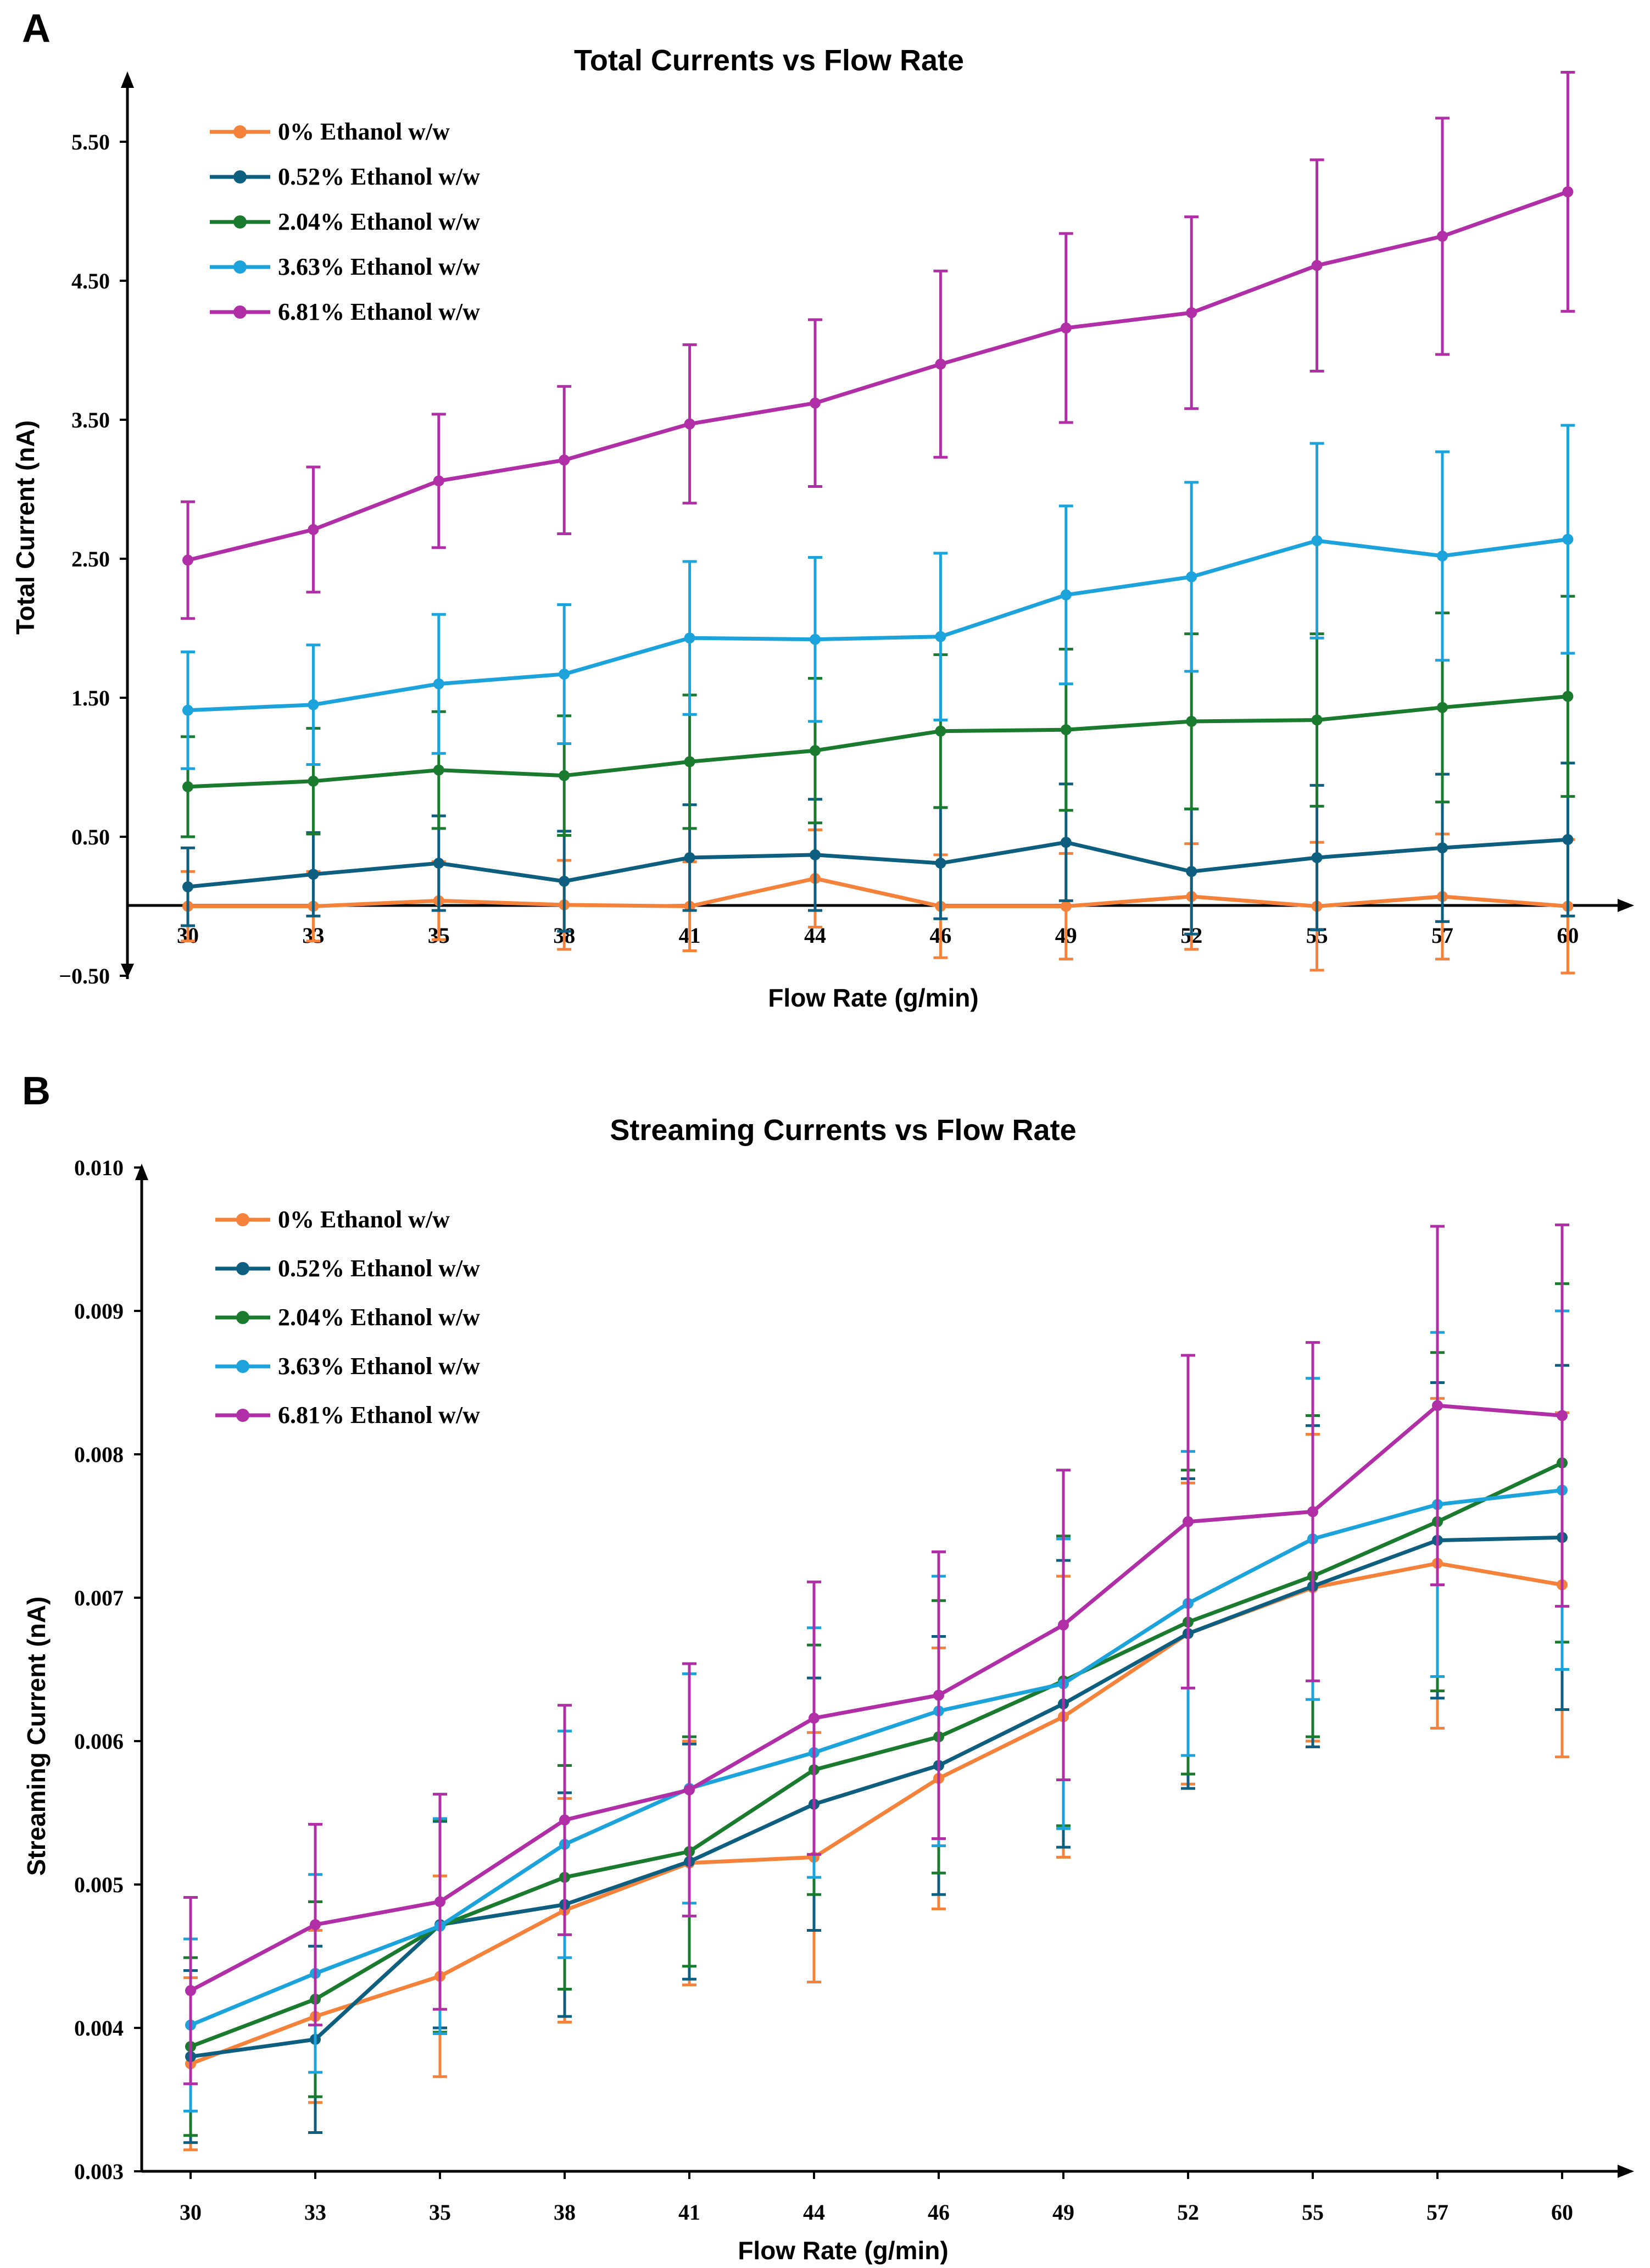  What do you see at coordinates (141, 1172) in the screenshot?
I see `chart-b-y-axis-arrow` at bounding box center [141, 1172].